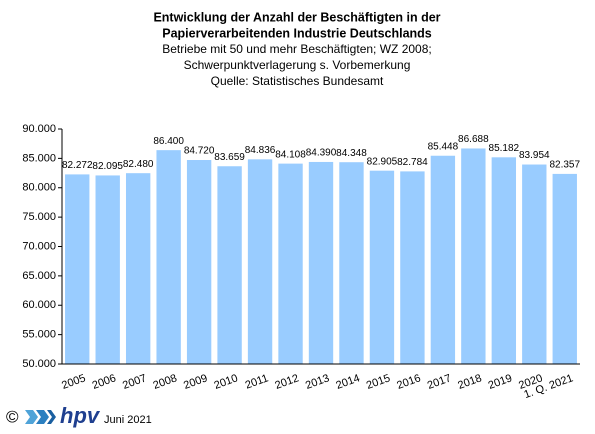 This screenshot has height=434, width=595. Describe the element at coordinates (138, 164) in the screenshot. I see `value-label: 82.480` at that location.